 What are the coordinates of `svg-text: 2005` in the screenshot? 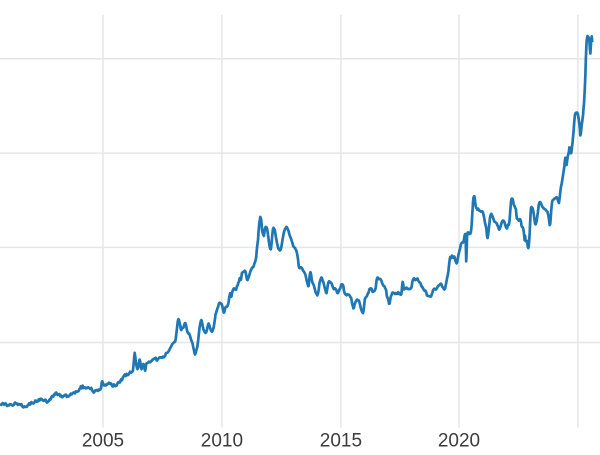 It's located at (103, 440).